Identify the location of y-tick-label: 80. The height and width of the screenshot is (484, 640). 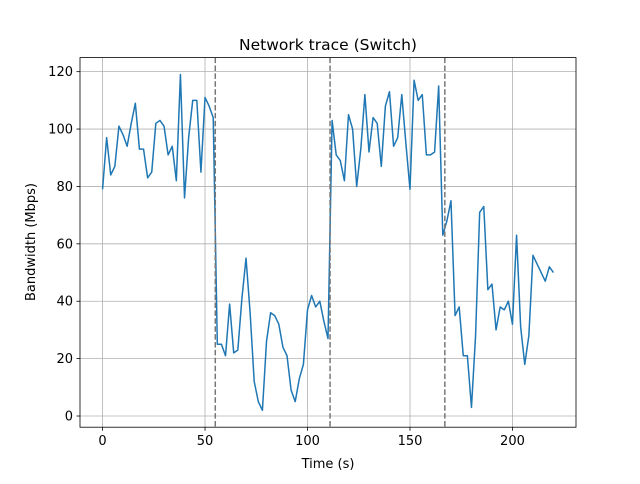
(64, 187).